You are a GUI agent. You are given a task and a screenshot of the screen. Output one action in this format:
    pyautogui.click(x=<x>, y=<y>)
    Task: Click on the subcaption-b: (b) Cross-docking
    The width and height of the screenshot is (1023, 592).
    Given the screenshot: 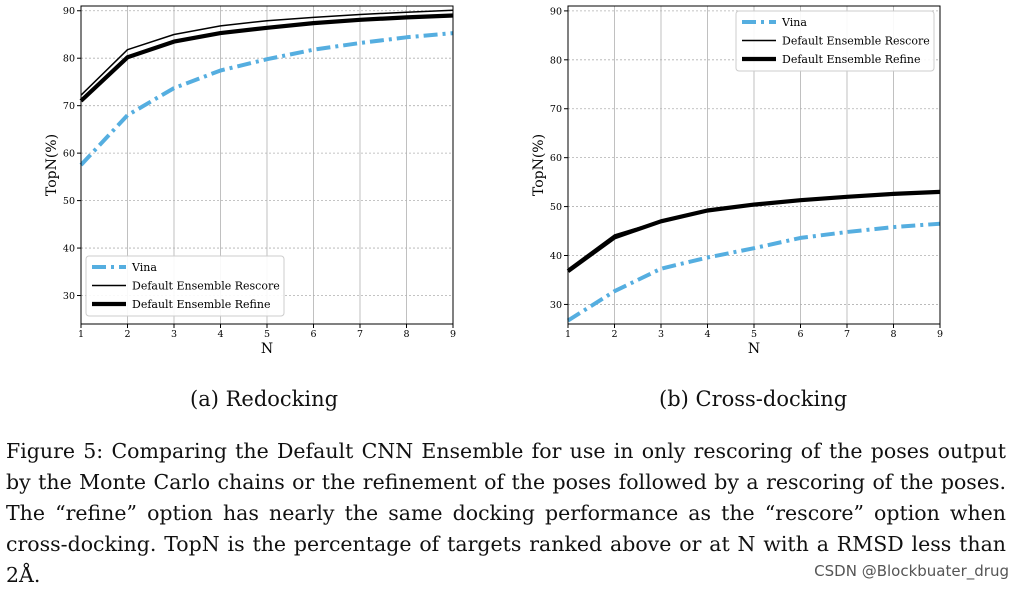 What is the action you would take?
    pyautogui.click(x=753, y=399)
    